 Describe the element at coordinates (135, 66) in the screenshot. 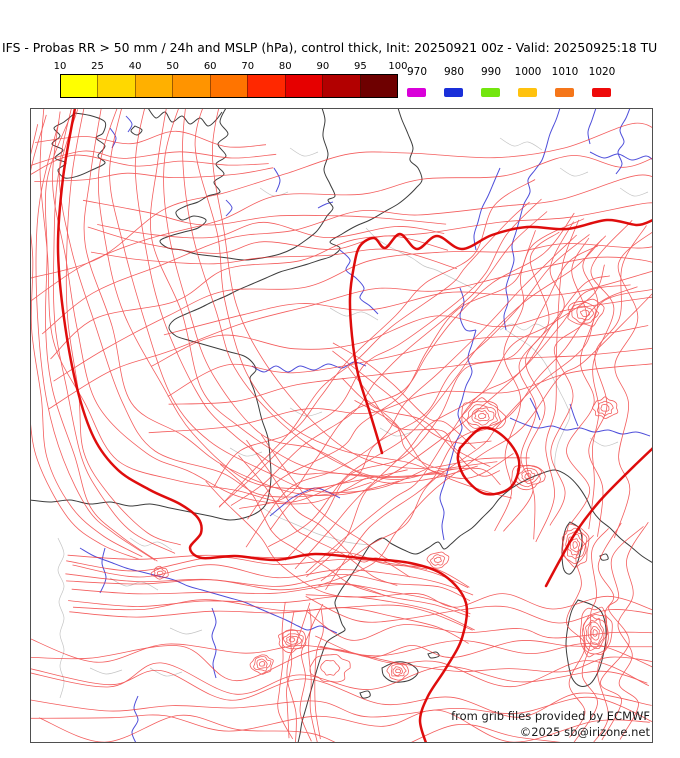

I see `prob-scale-tick-label: 40` at that location.